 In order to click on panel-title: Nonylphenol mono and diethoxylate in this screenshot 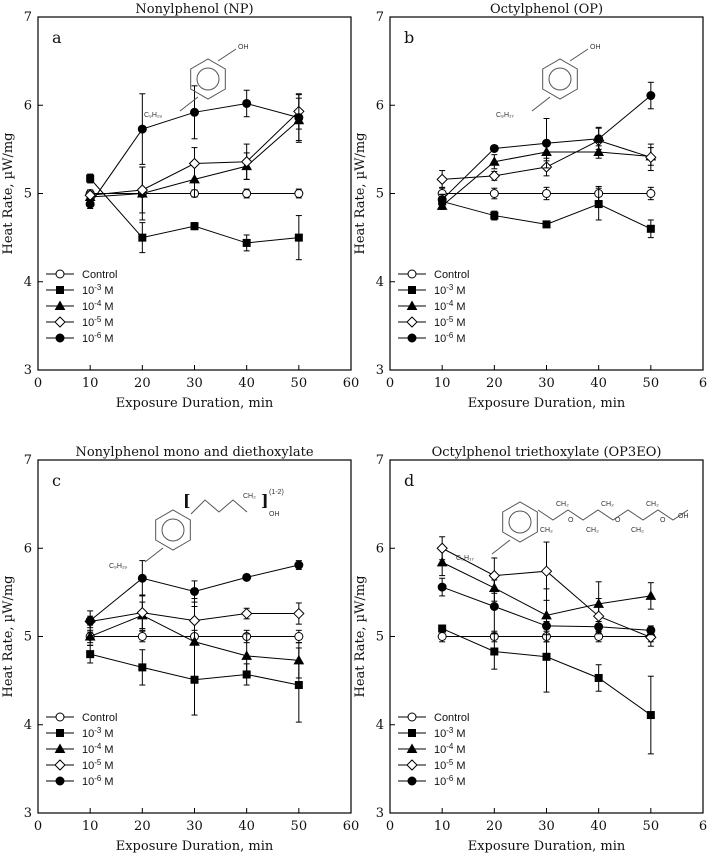, I will do `click(194, 452)`.